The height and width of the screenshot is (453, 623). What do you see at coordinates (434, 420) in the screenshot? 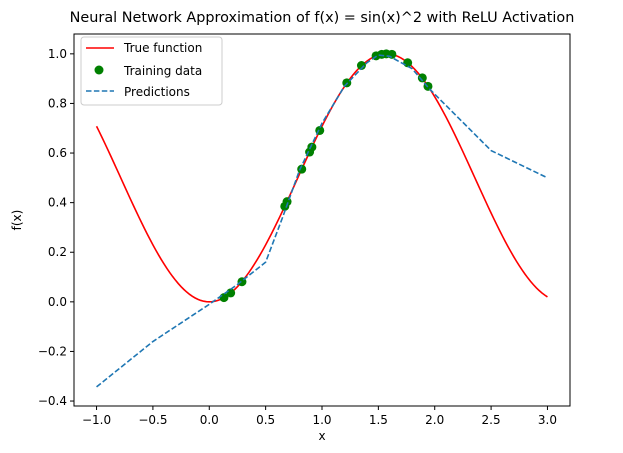
I see `x-tick-label: 2.0` at bounding box center [434, 420].